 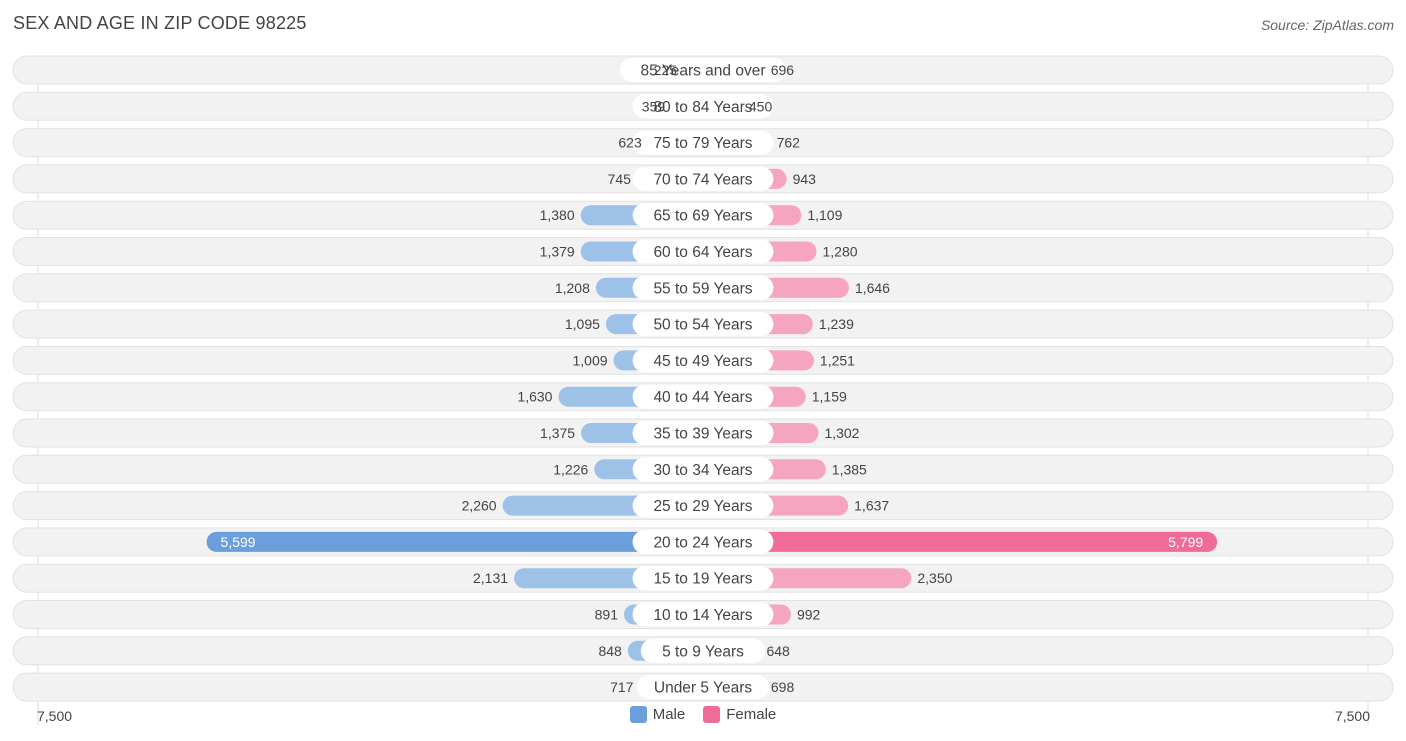 What do you see at coordinates (666, 70) in the screenshot?
I see `value-label-male: 225` at bounding box center [666, 70].